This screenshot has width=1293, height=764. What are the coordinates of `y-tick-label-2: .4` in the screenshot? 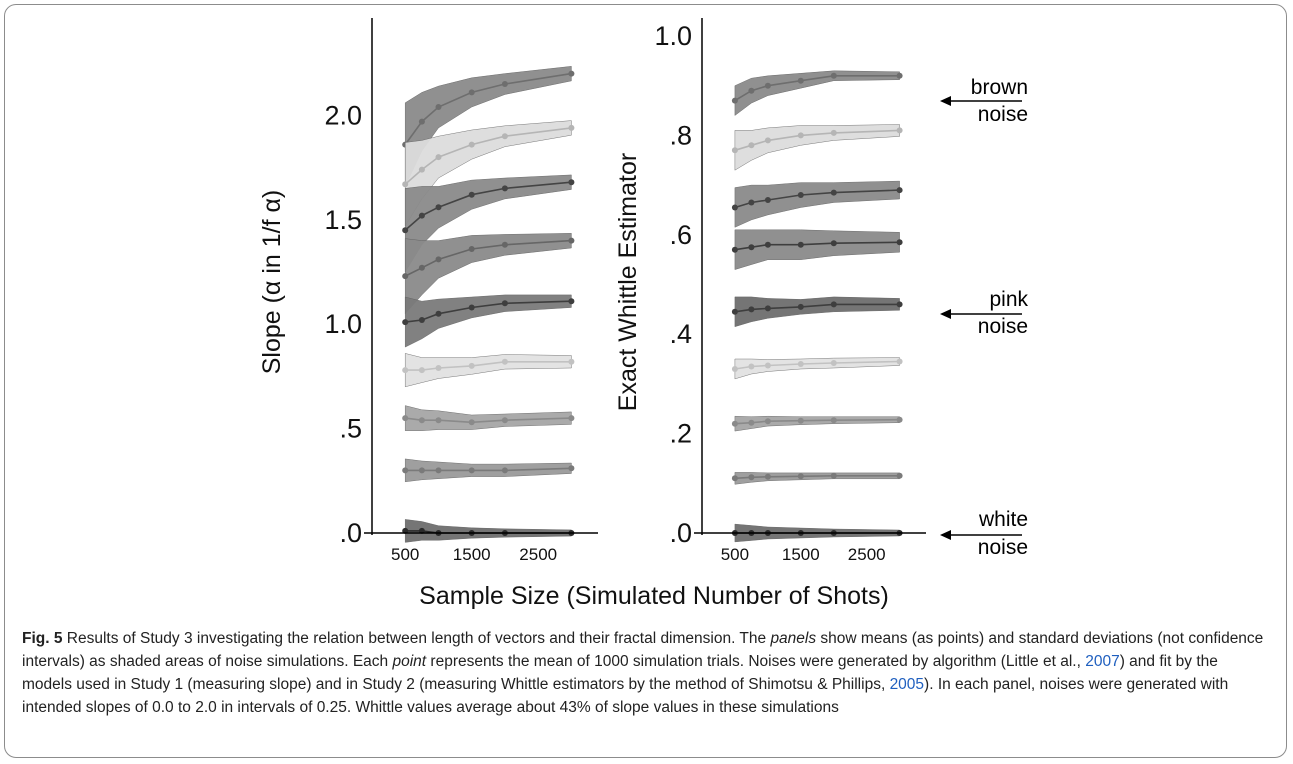 It's located at (680, 334).